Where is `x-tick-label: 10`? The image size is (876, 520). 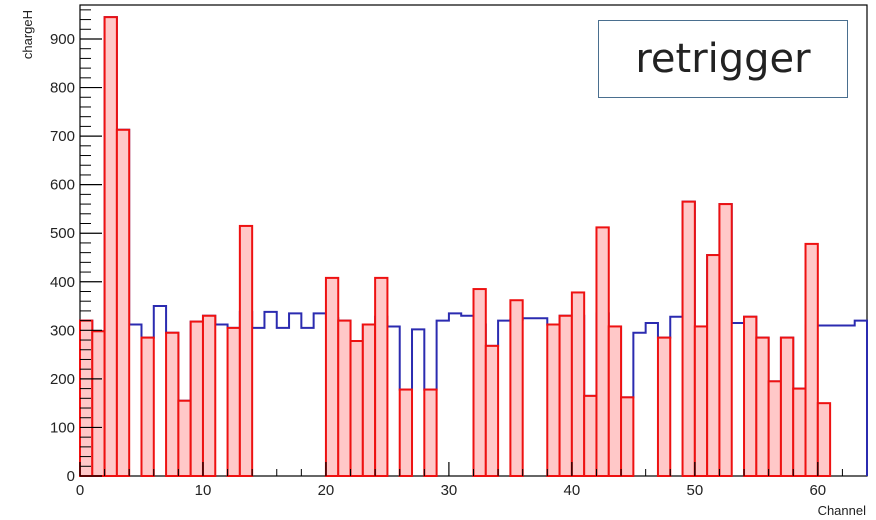
x-tick-label: 10 is located at coordinates (203, 490).